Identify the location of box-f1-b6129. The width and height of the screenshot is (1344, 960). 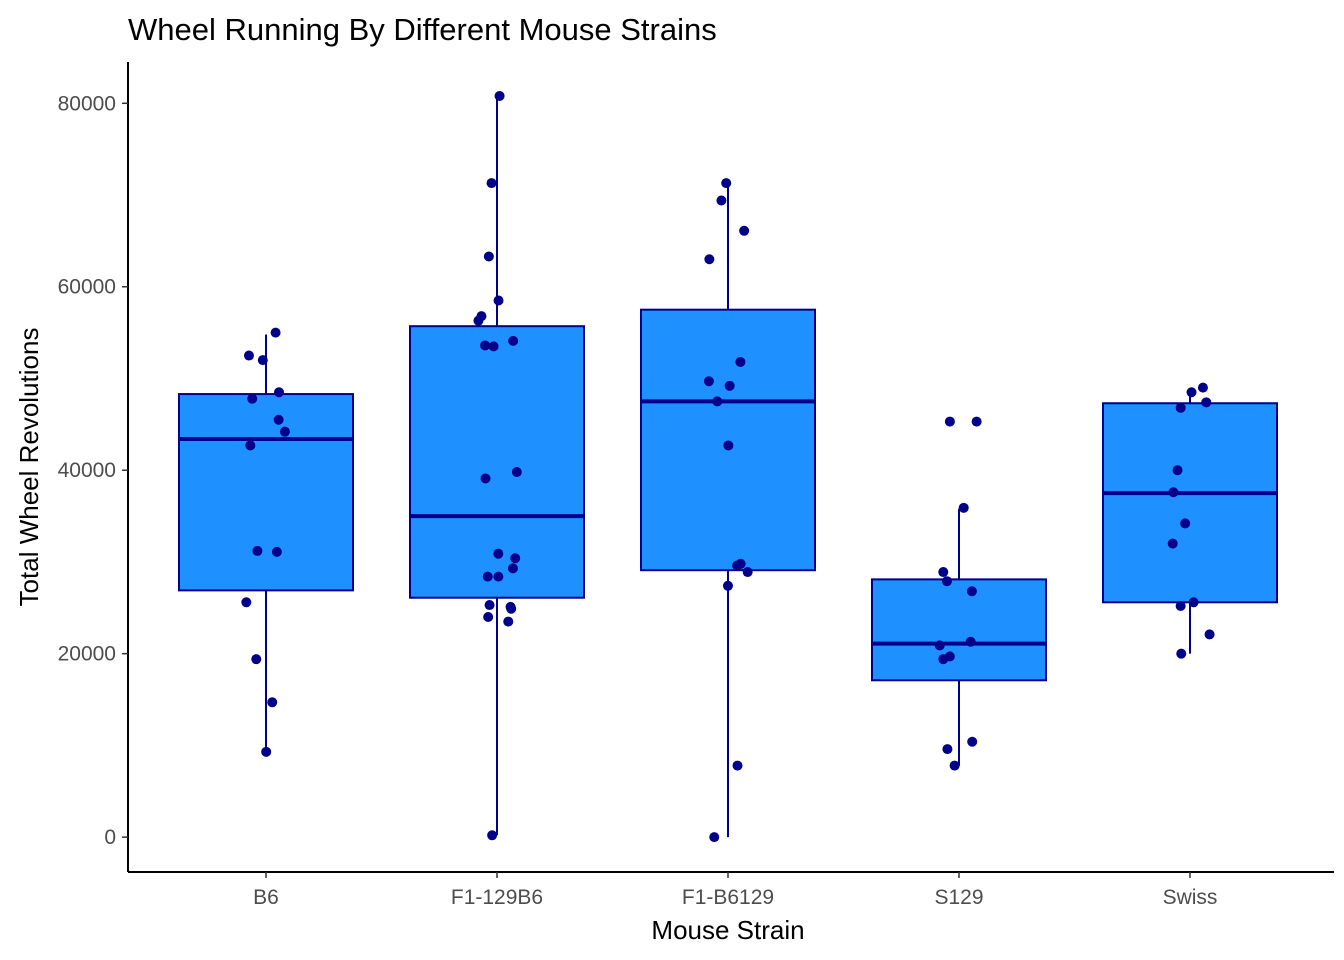
(728, 511).